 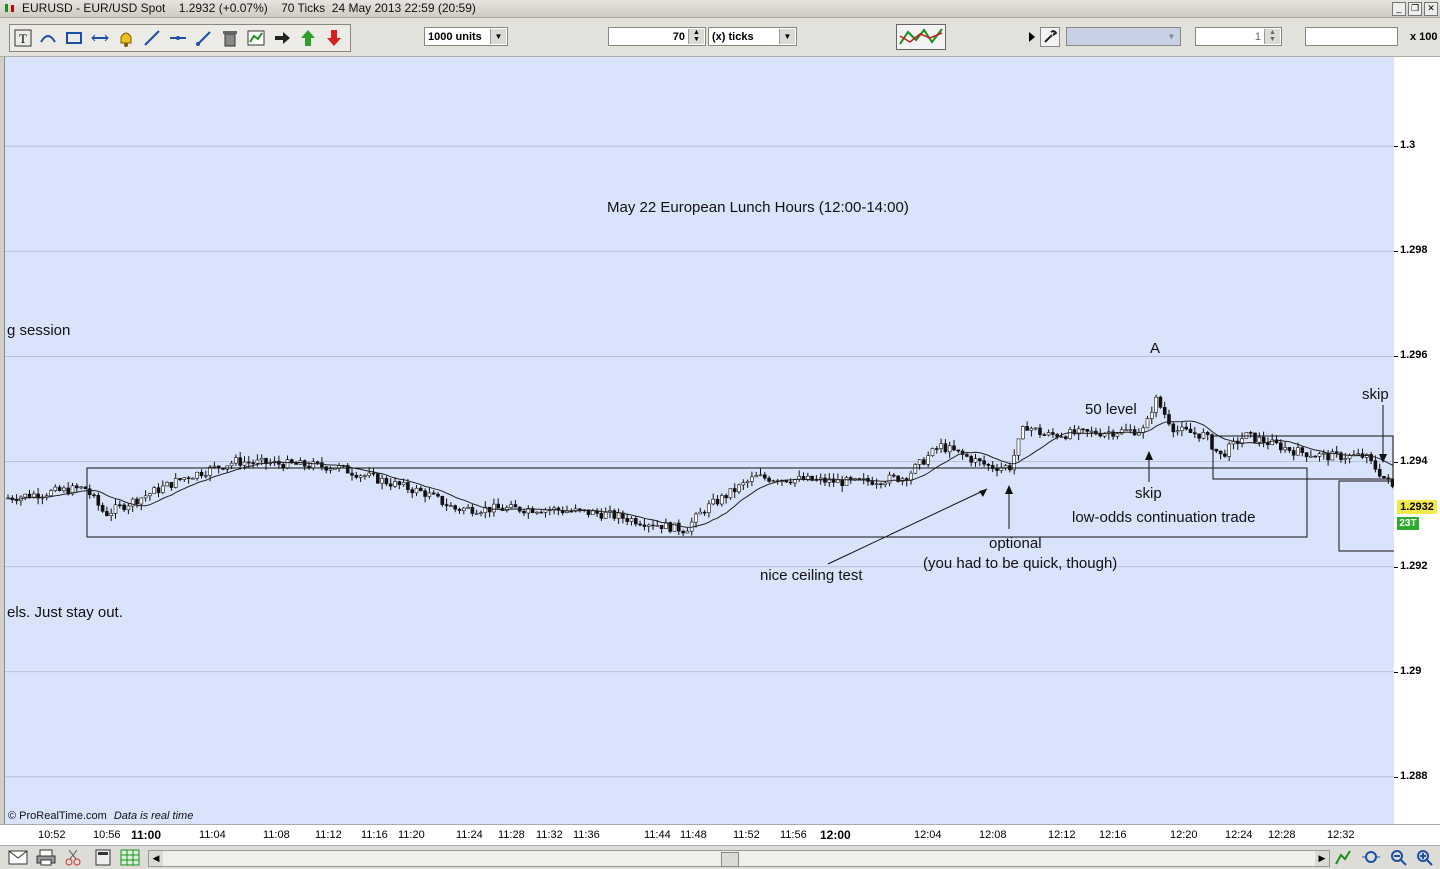 I want to click on print-icon, so click(x=46, y=857).